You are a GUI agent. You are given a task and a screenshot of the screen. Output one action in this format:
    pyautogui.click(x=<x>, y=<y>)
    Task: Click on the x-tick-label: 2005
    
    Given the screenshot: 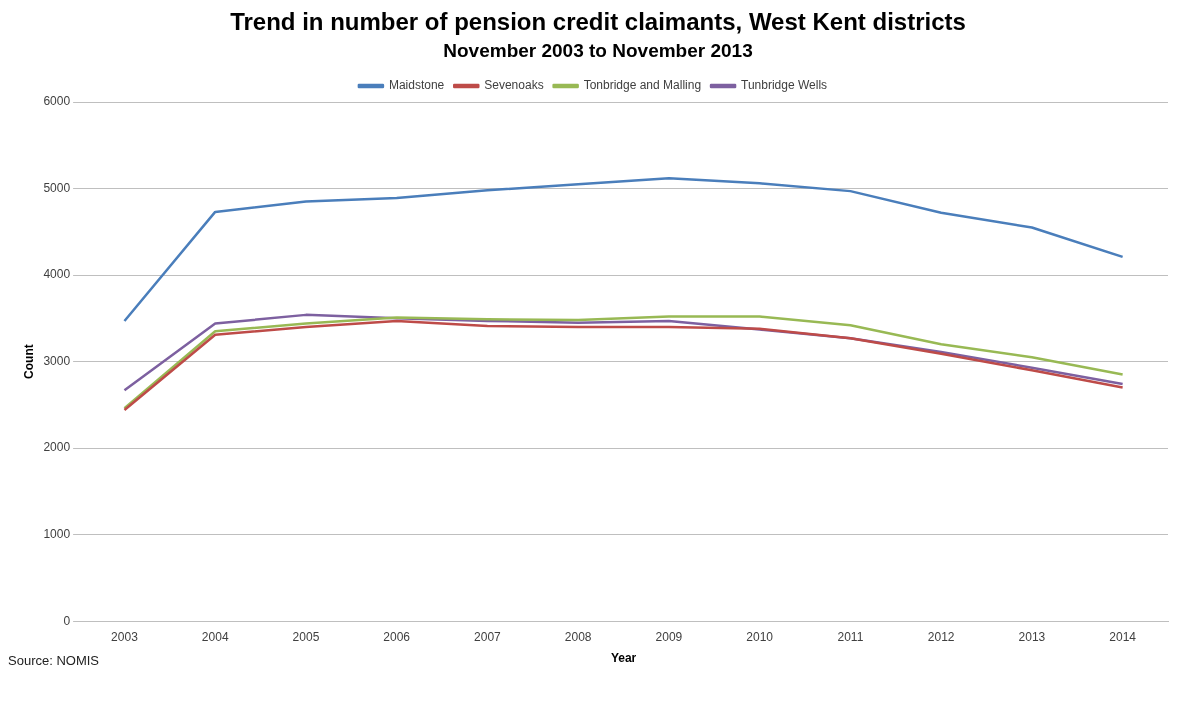 What is the action you would take?
    pyautogui.click(x=306, y=636)
    